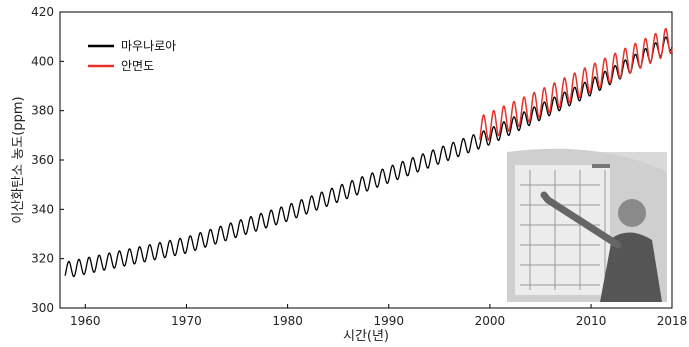  What do you see at coordinates (591, 321) in the screenshot?
I see `x-tick-label: 2010` at bounding box center [591, 321].